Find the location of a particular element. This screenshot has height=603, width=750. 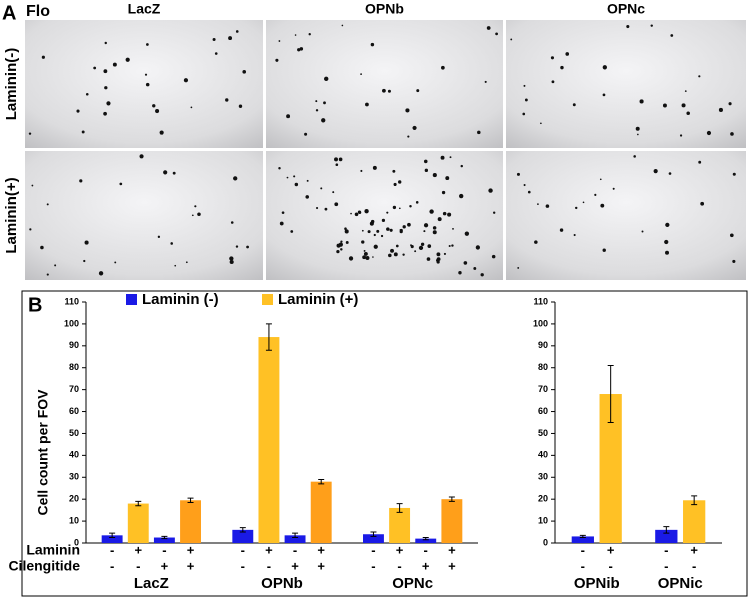

panel-label: B is located at coordinates (35, 305).